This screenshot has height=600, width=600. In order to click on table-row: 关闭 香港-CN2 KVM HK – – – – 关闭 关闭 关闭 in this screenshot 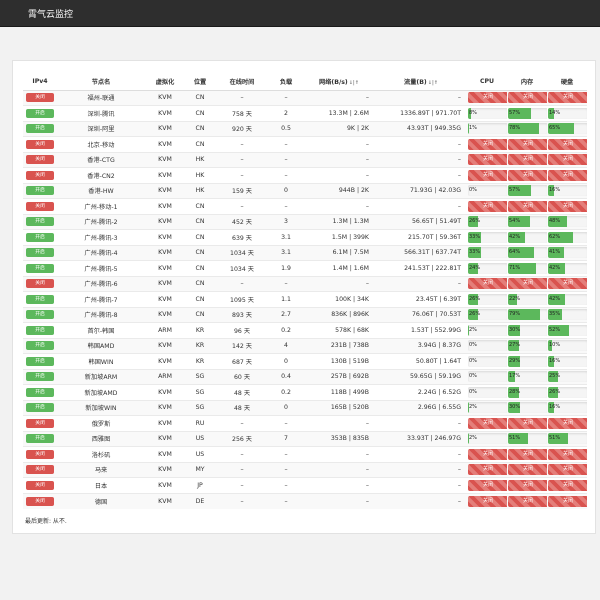, I will do `click(305, 175)`.